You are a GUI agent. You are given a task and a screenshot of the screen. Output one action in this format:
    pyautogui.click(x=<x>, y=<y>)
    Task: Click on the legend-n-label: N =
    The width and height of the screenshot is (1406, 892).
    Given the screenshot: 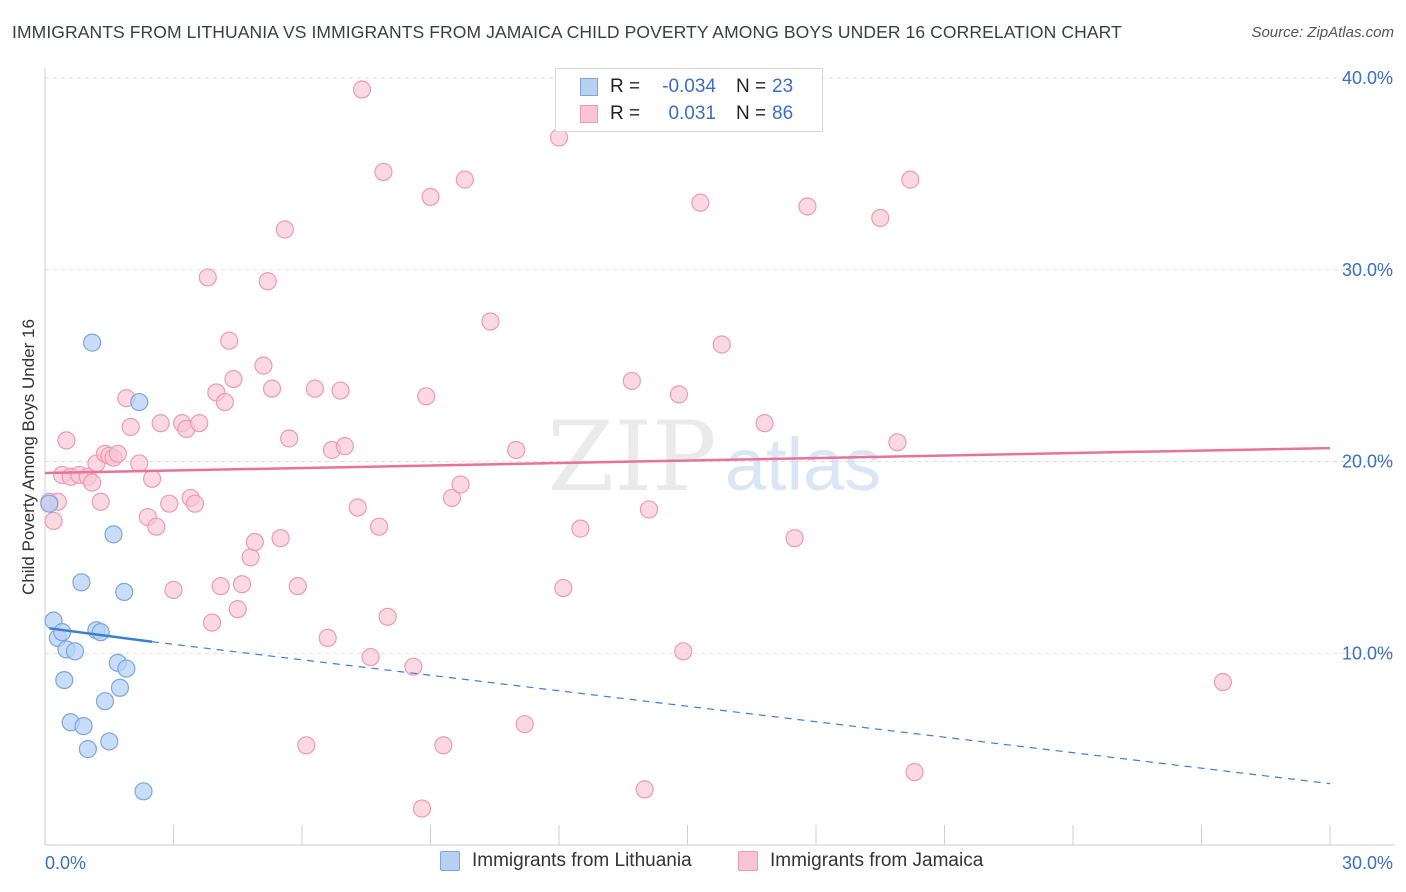 What is the action you would take?
    pyautogui.click(x=751, y=86)
    